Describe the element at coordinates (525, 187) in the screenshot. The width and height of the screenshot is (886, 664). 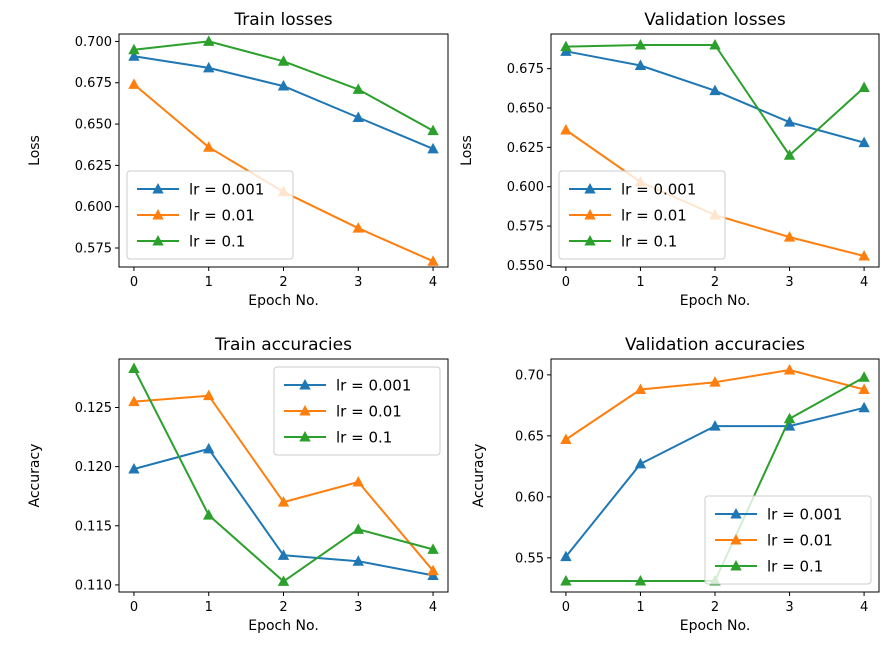
I see `y-tick-label: 0.600` at that location.